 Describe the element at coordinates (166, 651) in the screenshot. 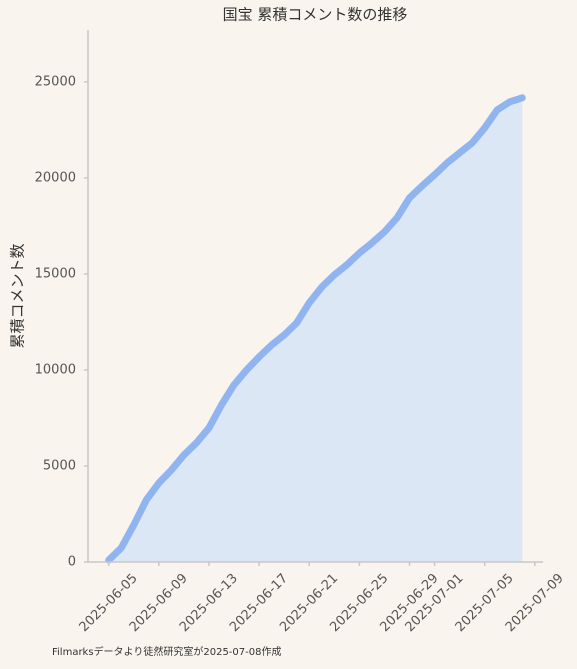

I see `caption: Filmarksデータより徒然研究室が2025-07-08作成` at that location.